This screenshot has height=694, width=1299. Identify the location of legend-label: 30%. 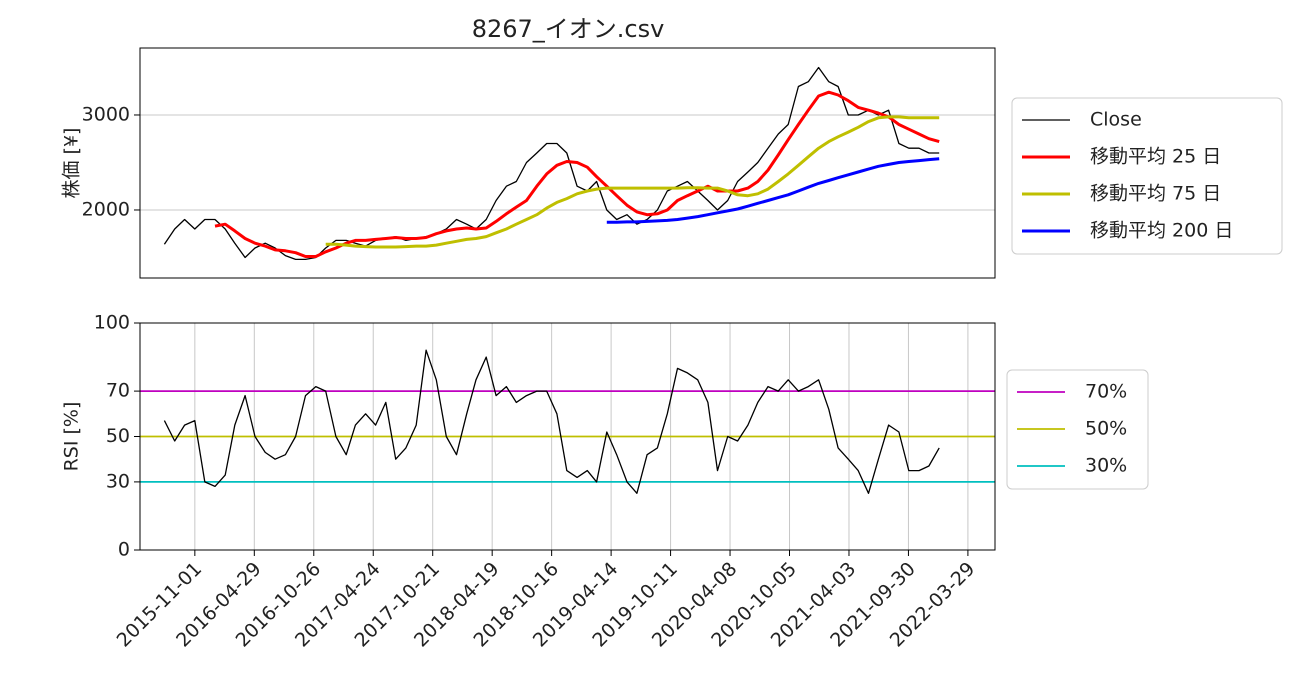
(1106, 466).